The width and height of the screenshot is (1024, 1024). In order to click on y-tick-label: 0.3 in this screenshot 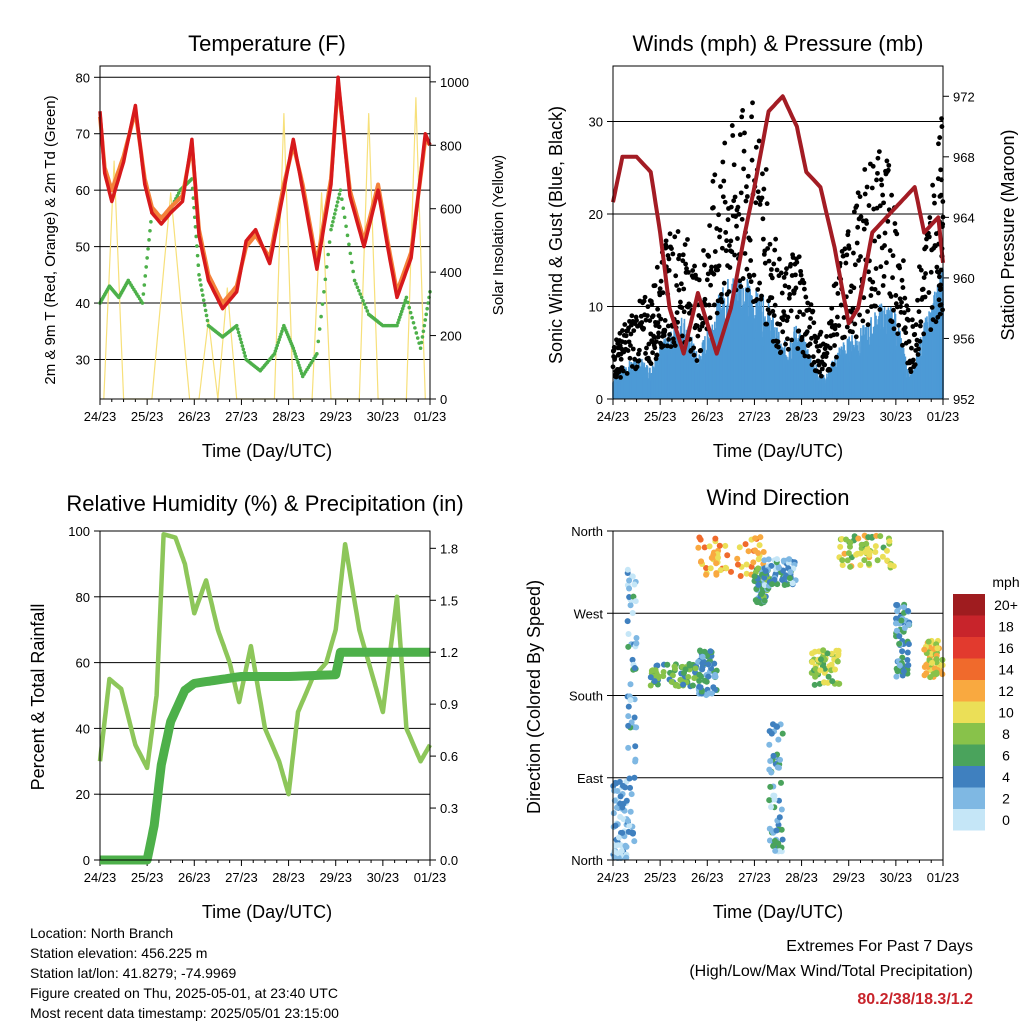, I will do `click(449, 808)`.